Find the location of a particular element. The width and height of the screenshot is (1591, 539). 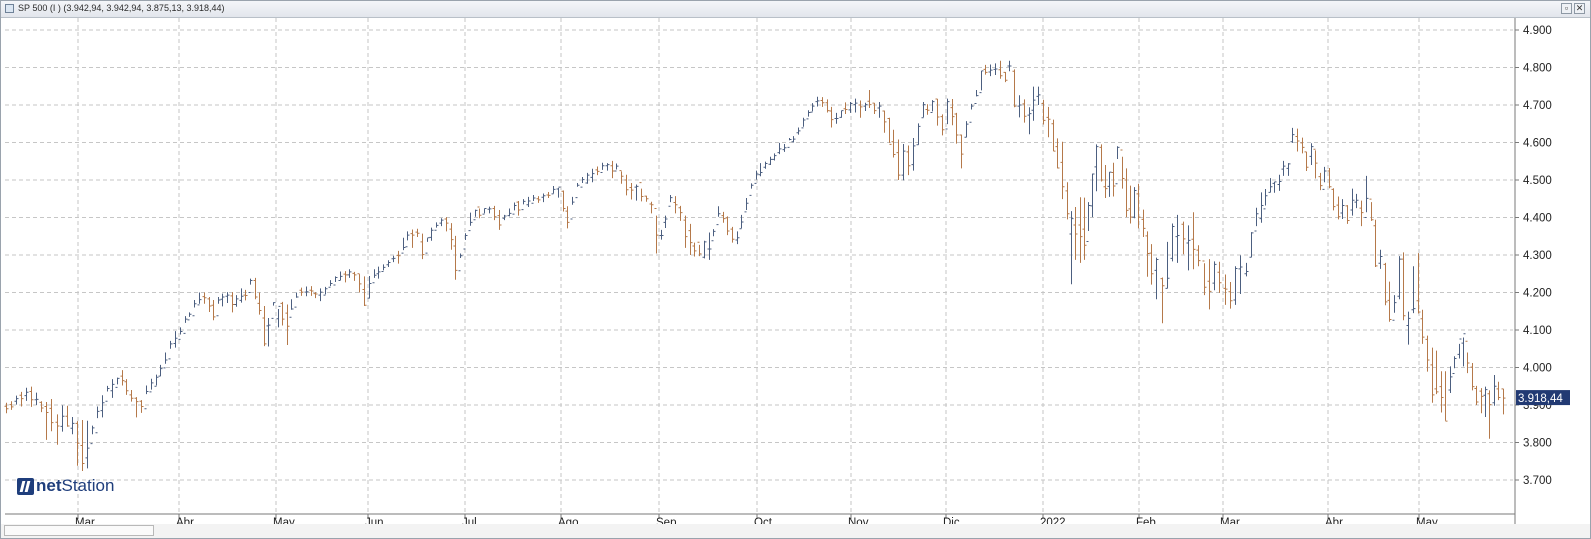

time-tick-label: Dic is located at coordinates (951, 520).